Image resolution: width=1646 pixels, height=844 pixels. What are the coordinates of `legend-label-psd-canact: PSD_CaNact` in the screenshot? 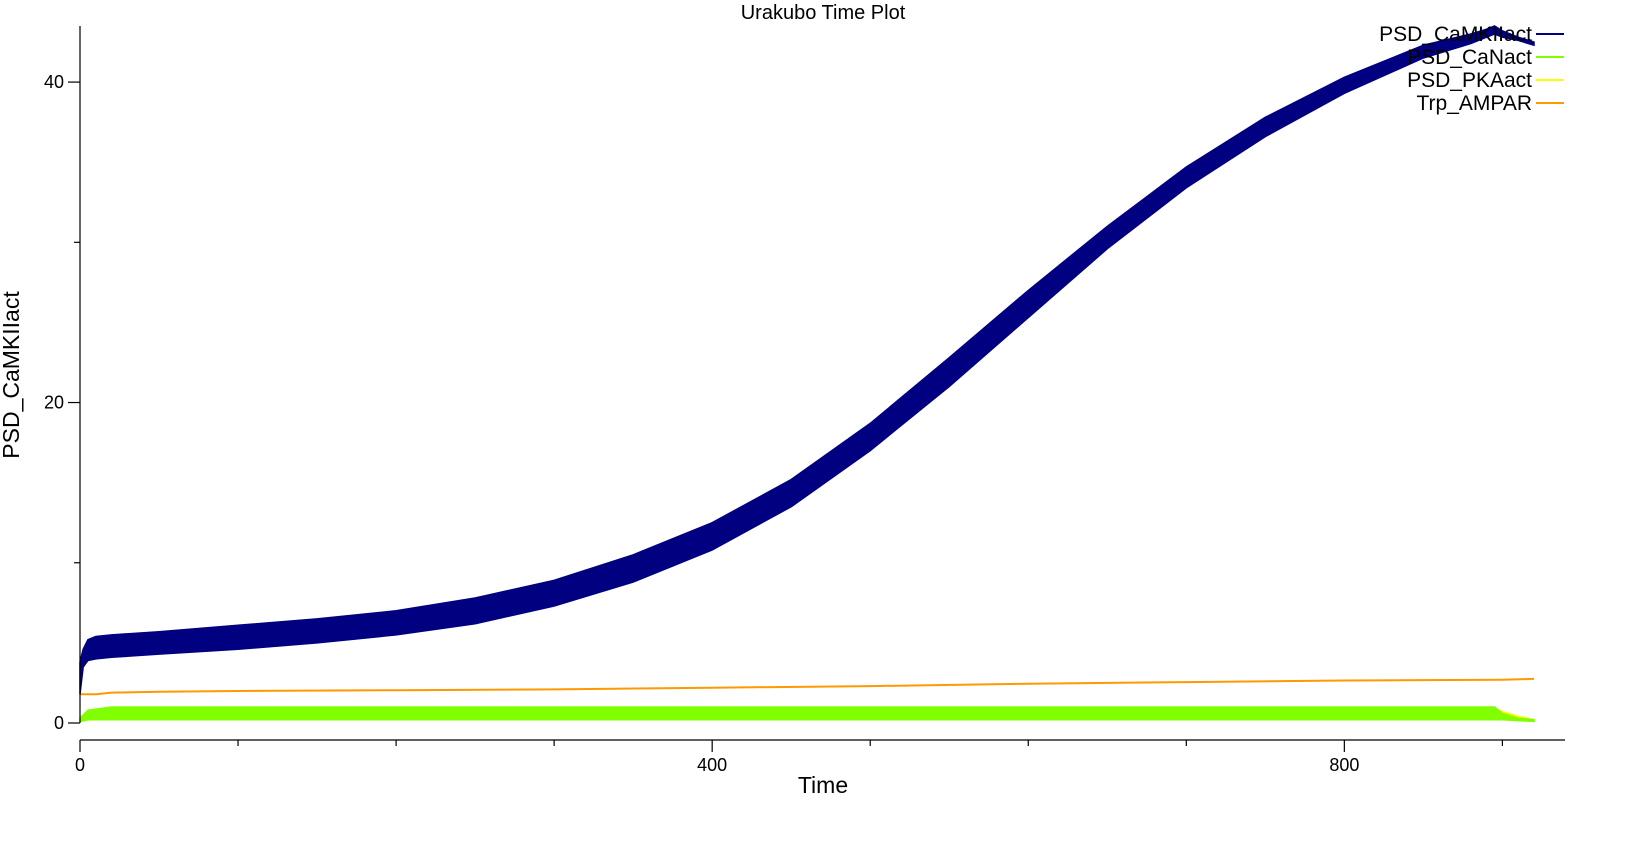 It's located at (1469, 57).